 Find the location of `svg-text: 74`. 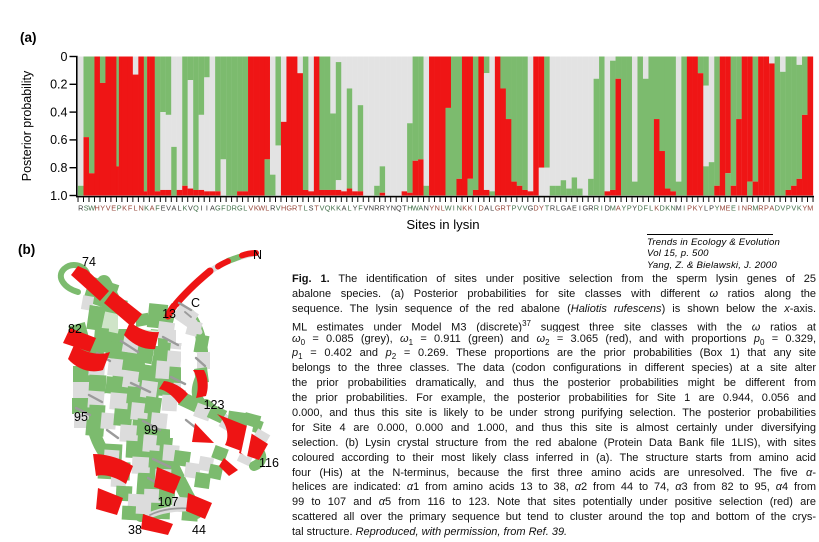

svg-text: 74 is located at coordinates (89, 262).